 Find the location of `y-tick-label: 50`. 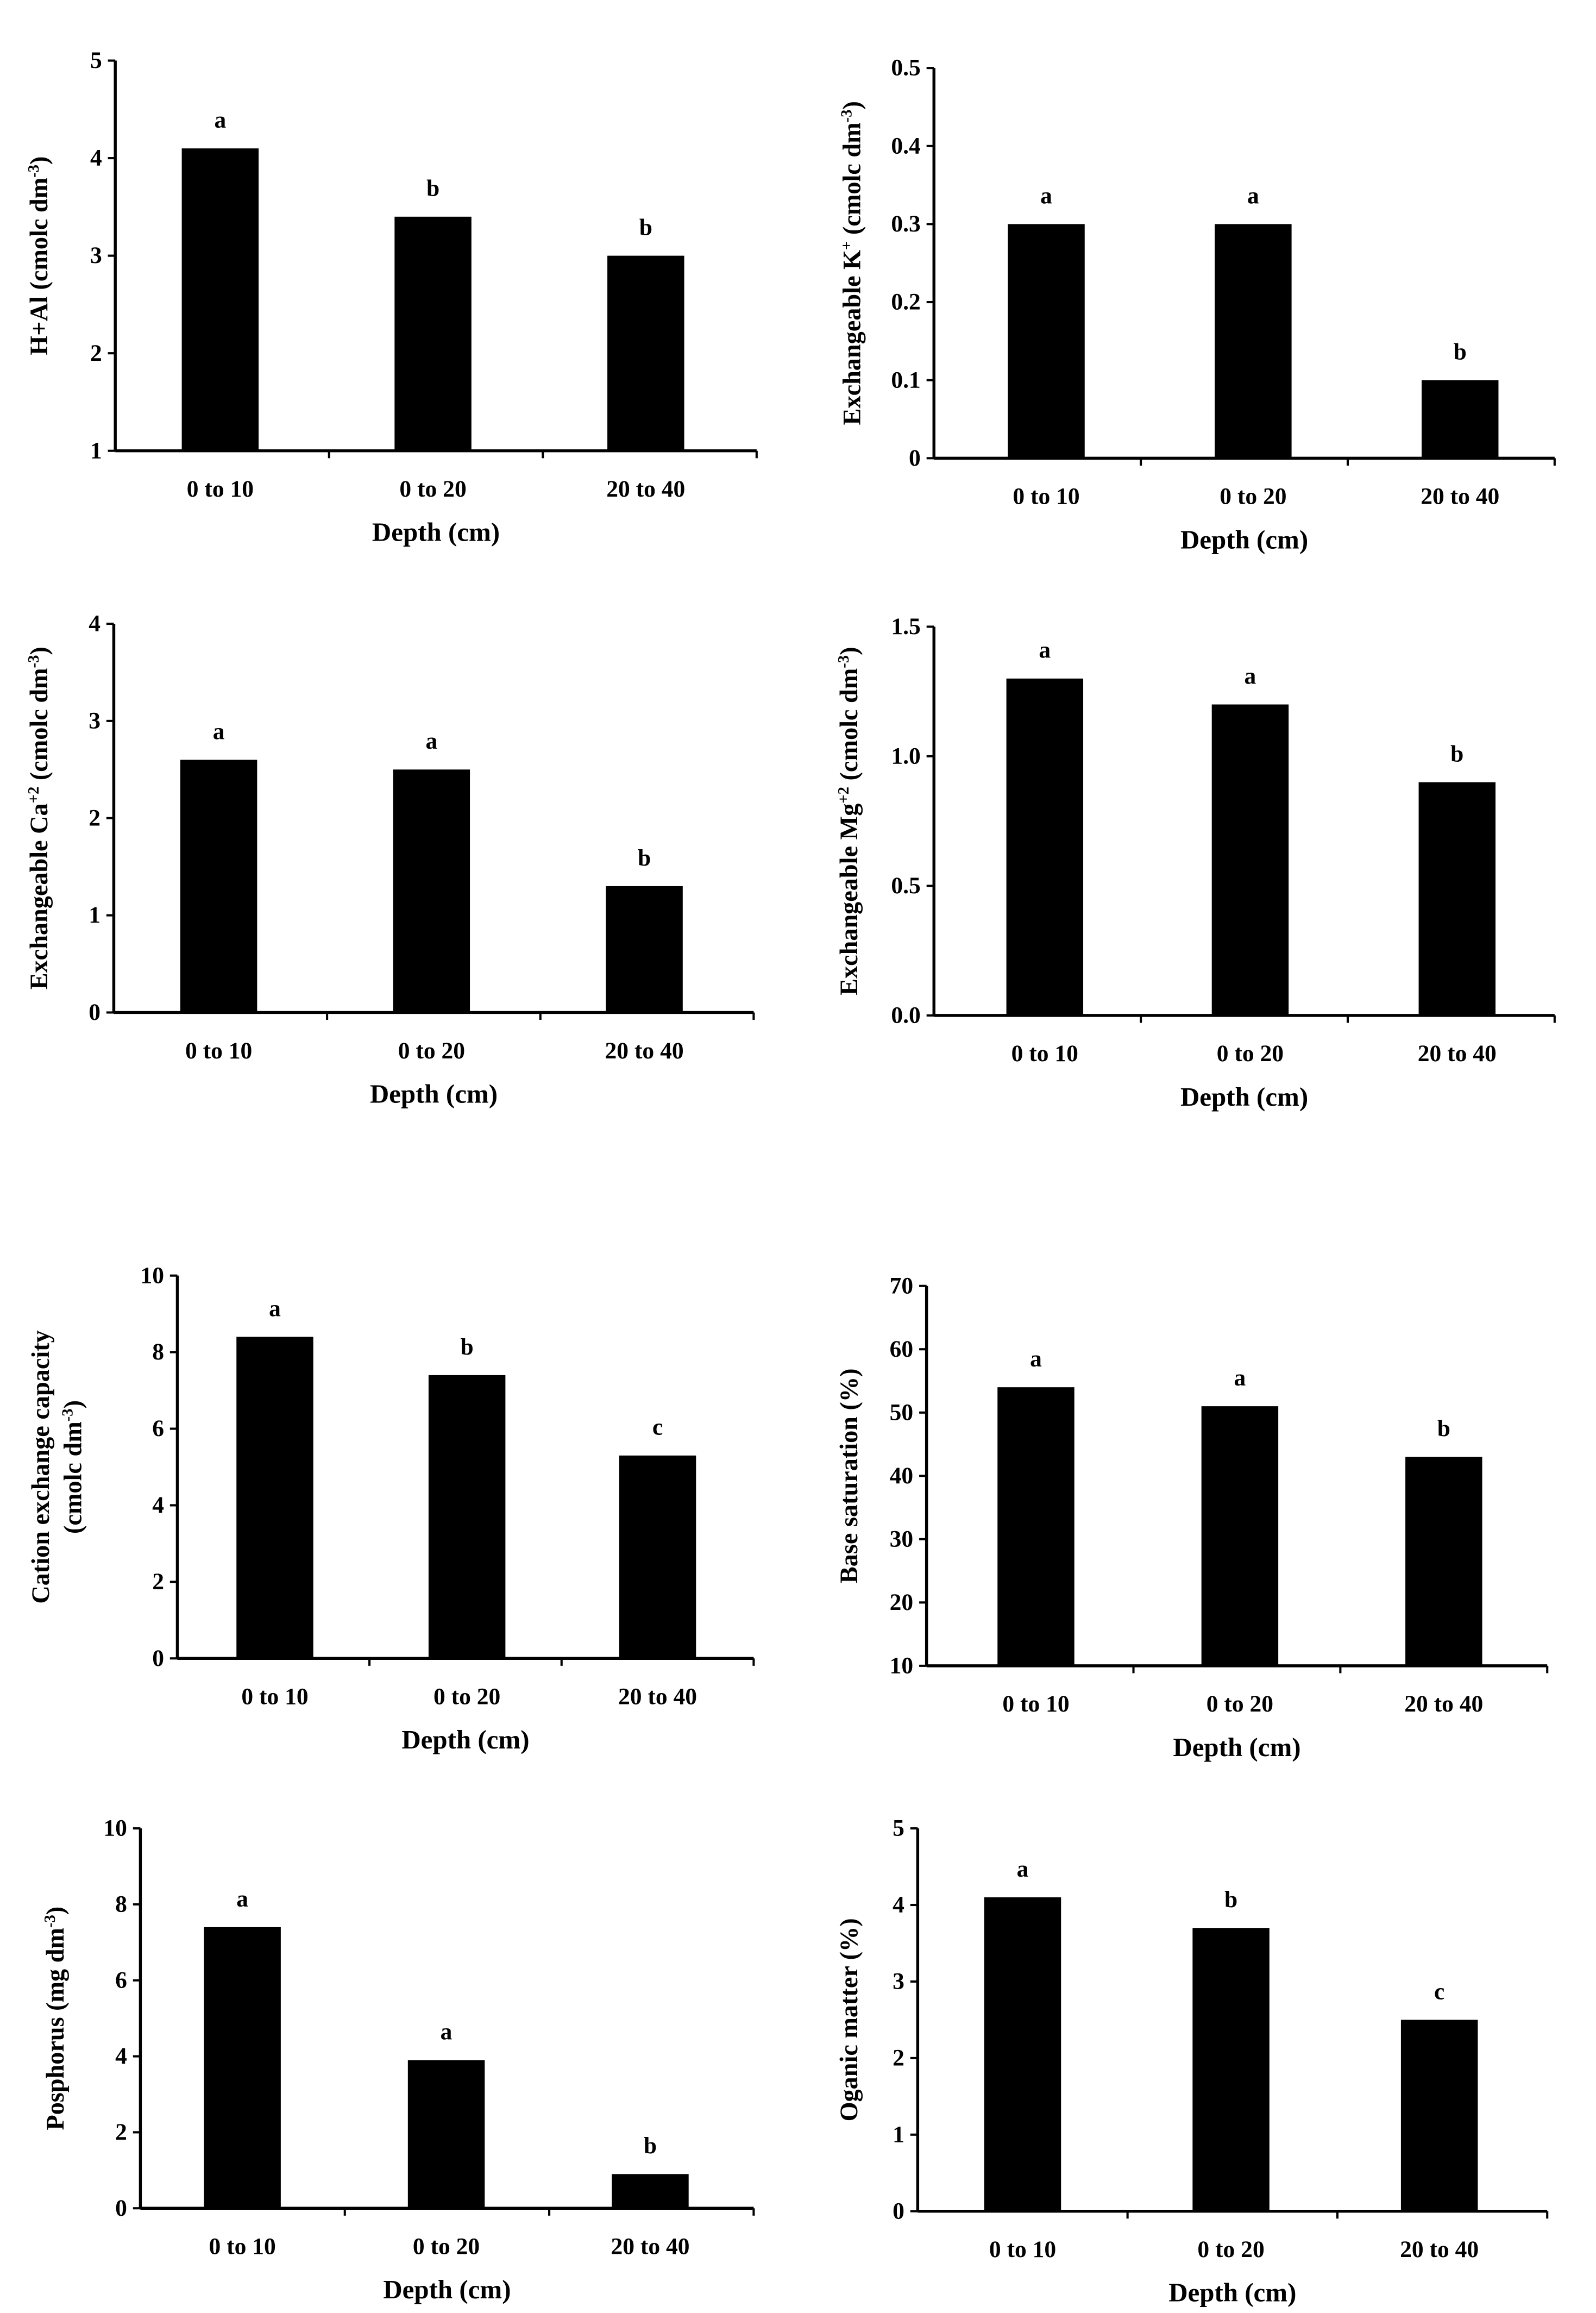

y-tick-label: 50 is located at coordinates (902, 1412).